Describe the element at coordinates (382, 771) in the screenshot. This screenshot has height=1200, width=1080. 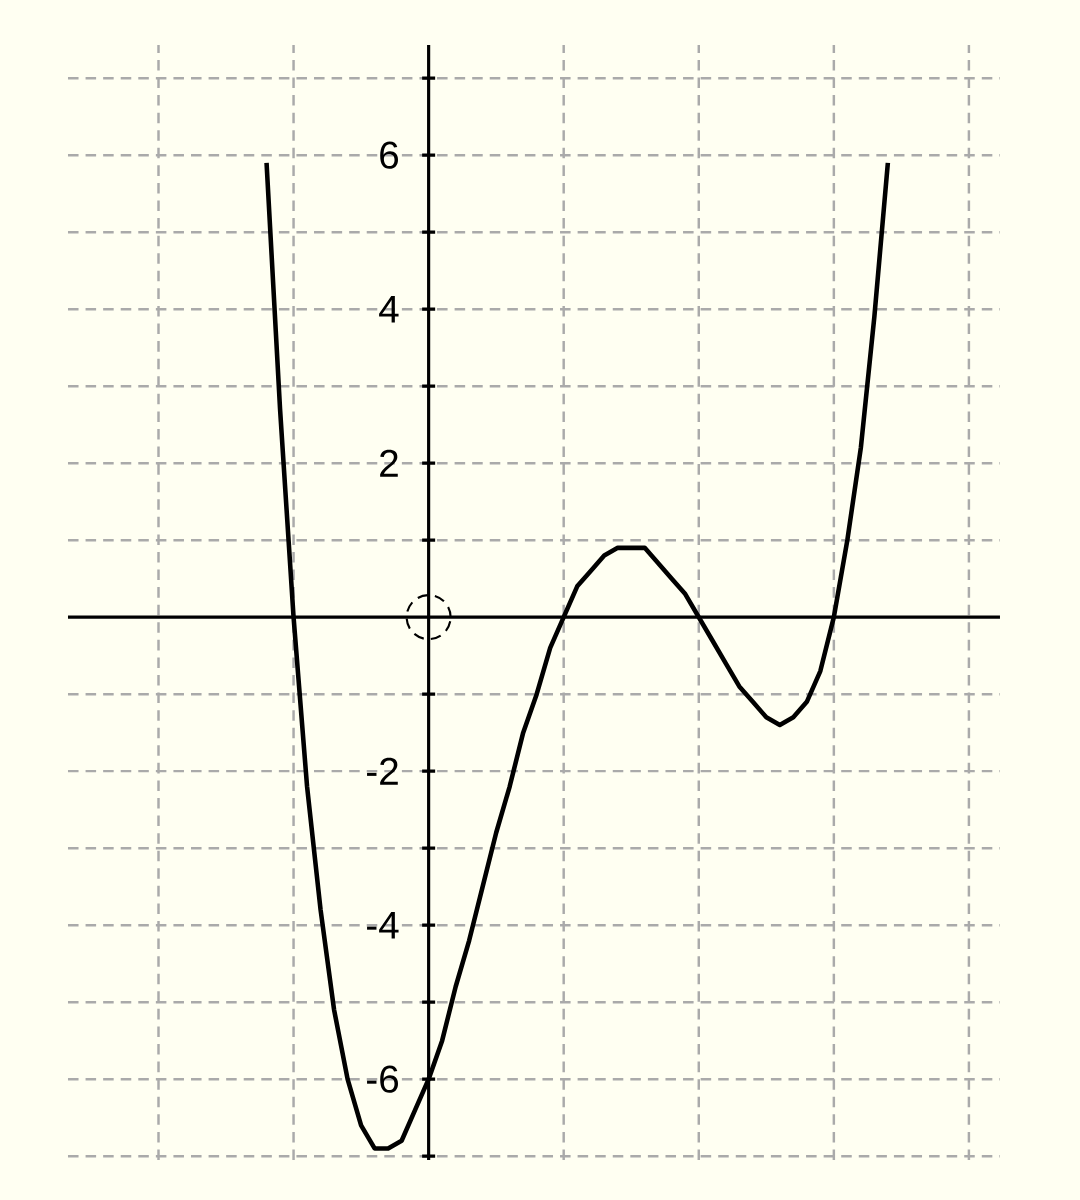
I see `y-tick-label: -2` at that location.